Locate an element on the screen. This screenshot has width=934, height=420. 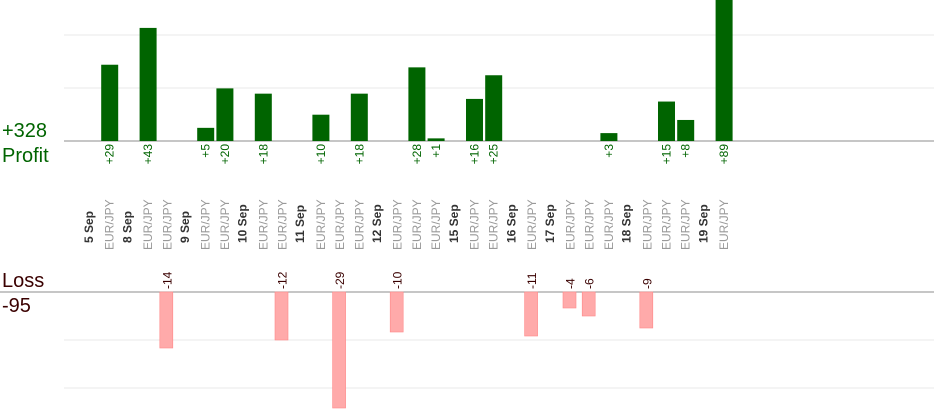
date-label: 10 Sep is located at coordinates (243, 223).